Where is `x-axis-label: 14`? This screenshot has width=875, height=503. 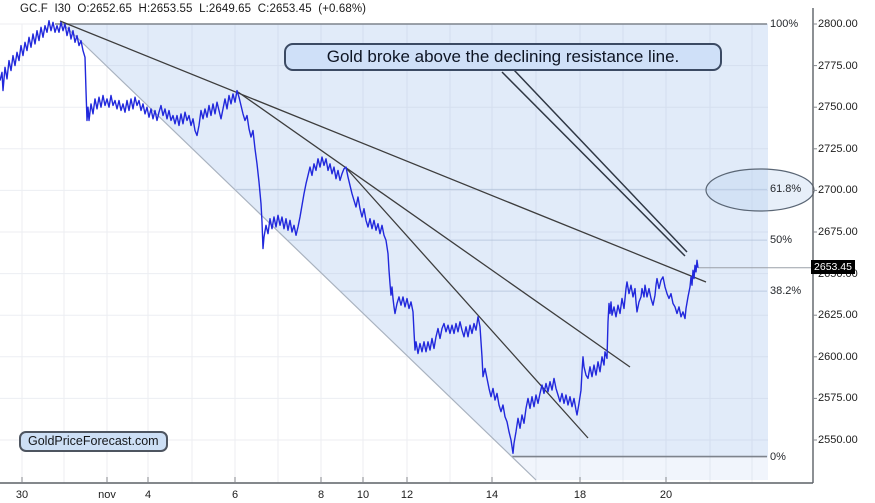
x-axis-label: 14 is located at coordinates (492, 495).